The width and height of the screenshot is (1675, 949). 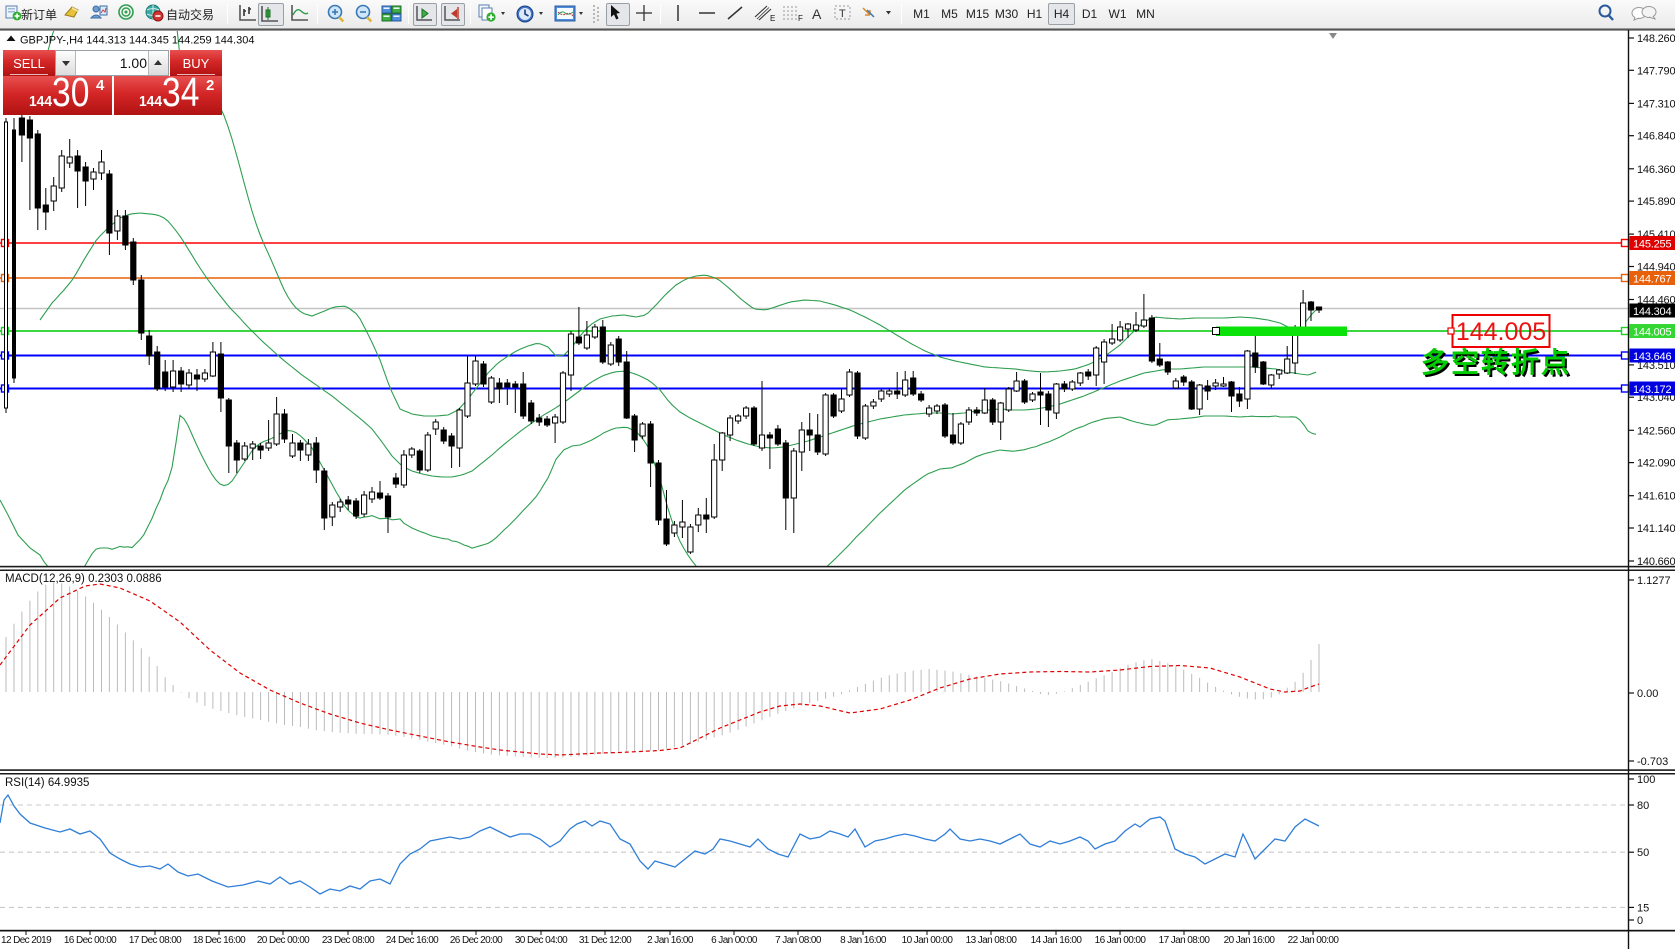 I want to click on svg-text: 16 Jan 00:00, so click(x=1121, y=940).